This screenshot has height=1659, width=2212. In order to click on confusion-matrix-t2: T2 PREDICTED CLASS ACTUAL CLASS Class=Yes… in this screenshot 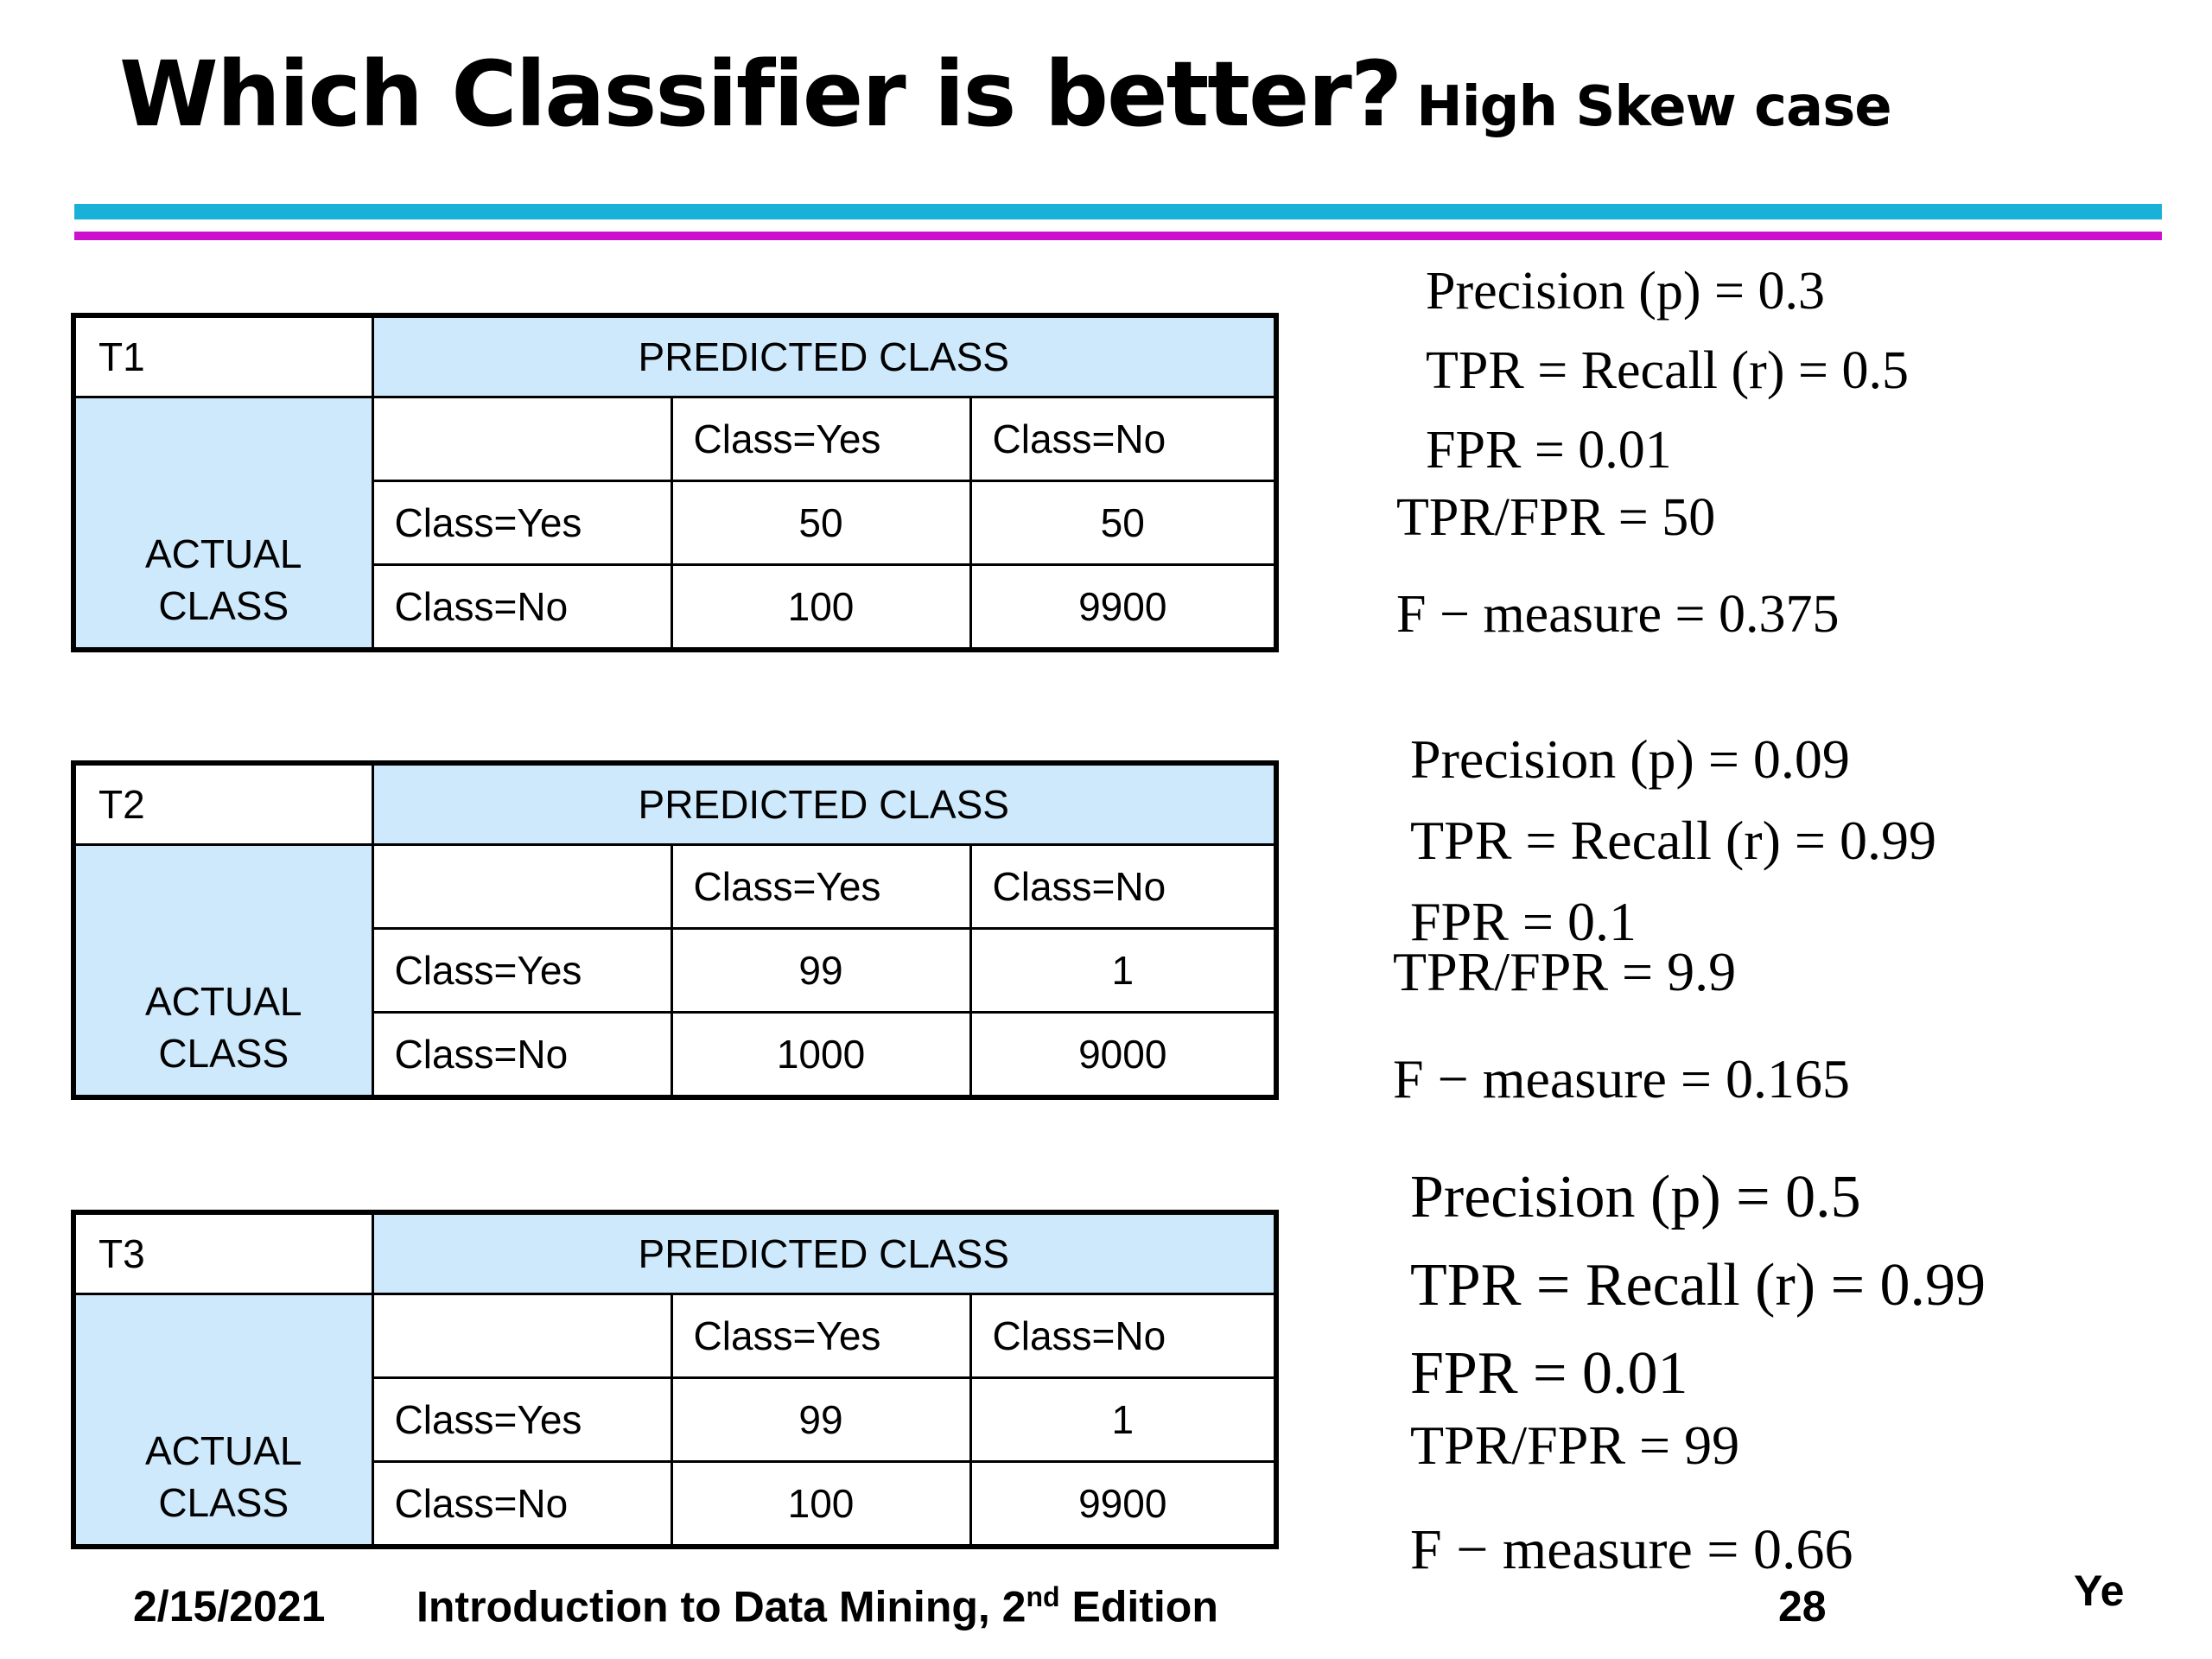, I will do `click(675, 930)`.